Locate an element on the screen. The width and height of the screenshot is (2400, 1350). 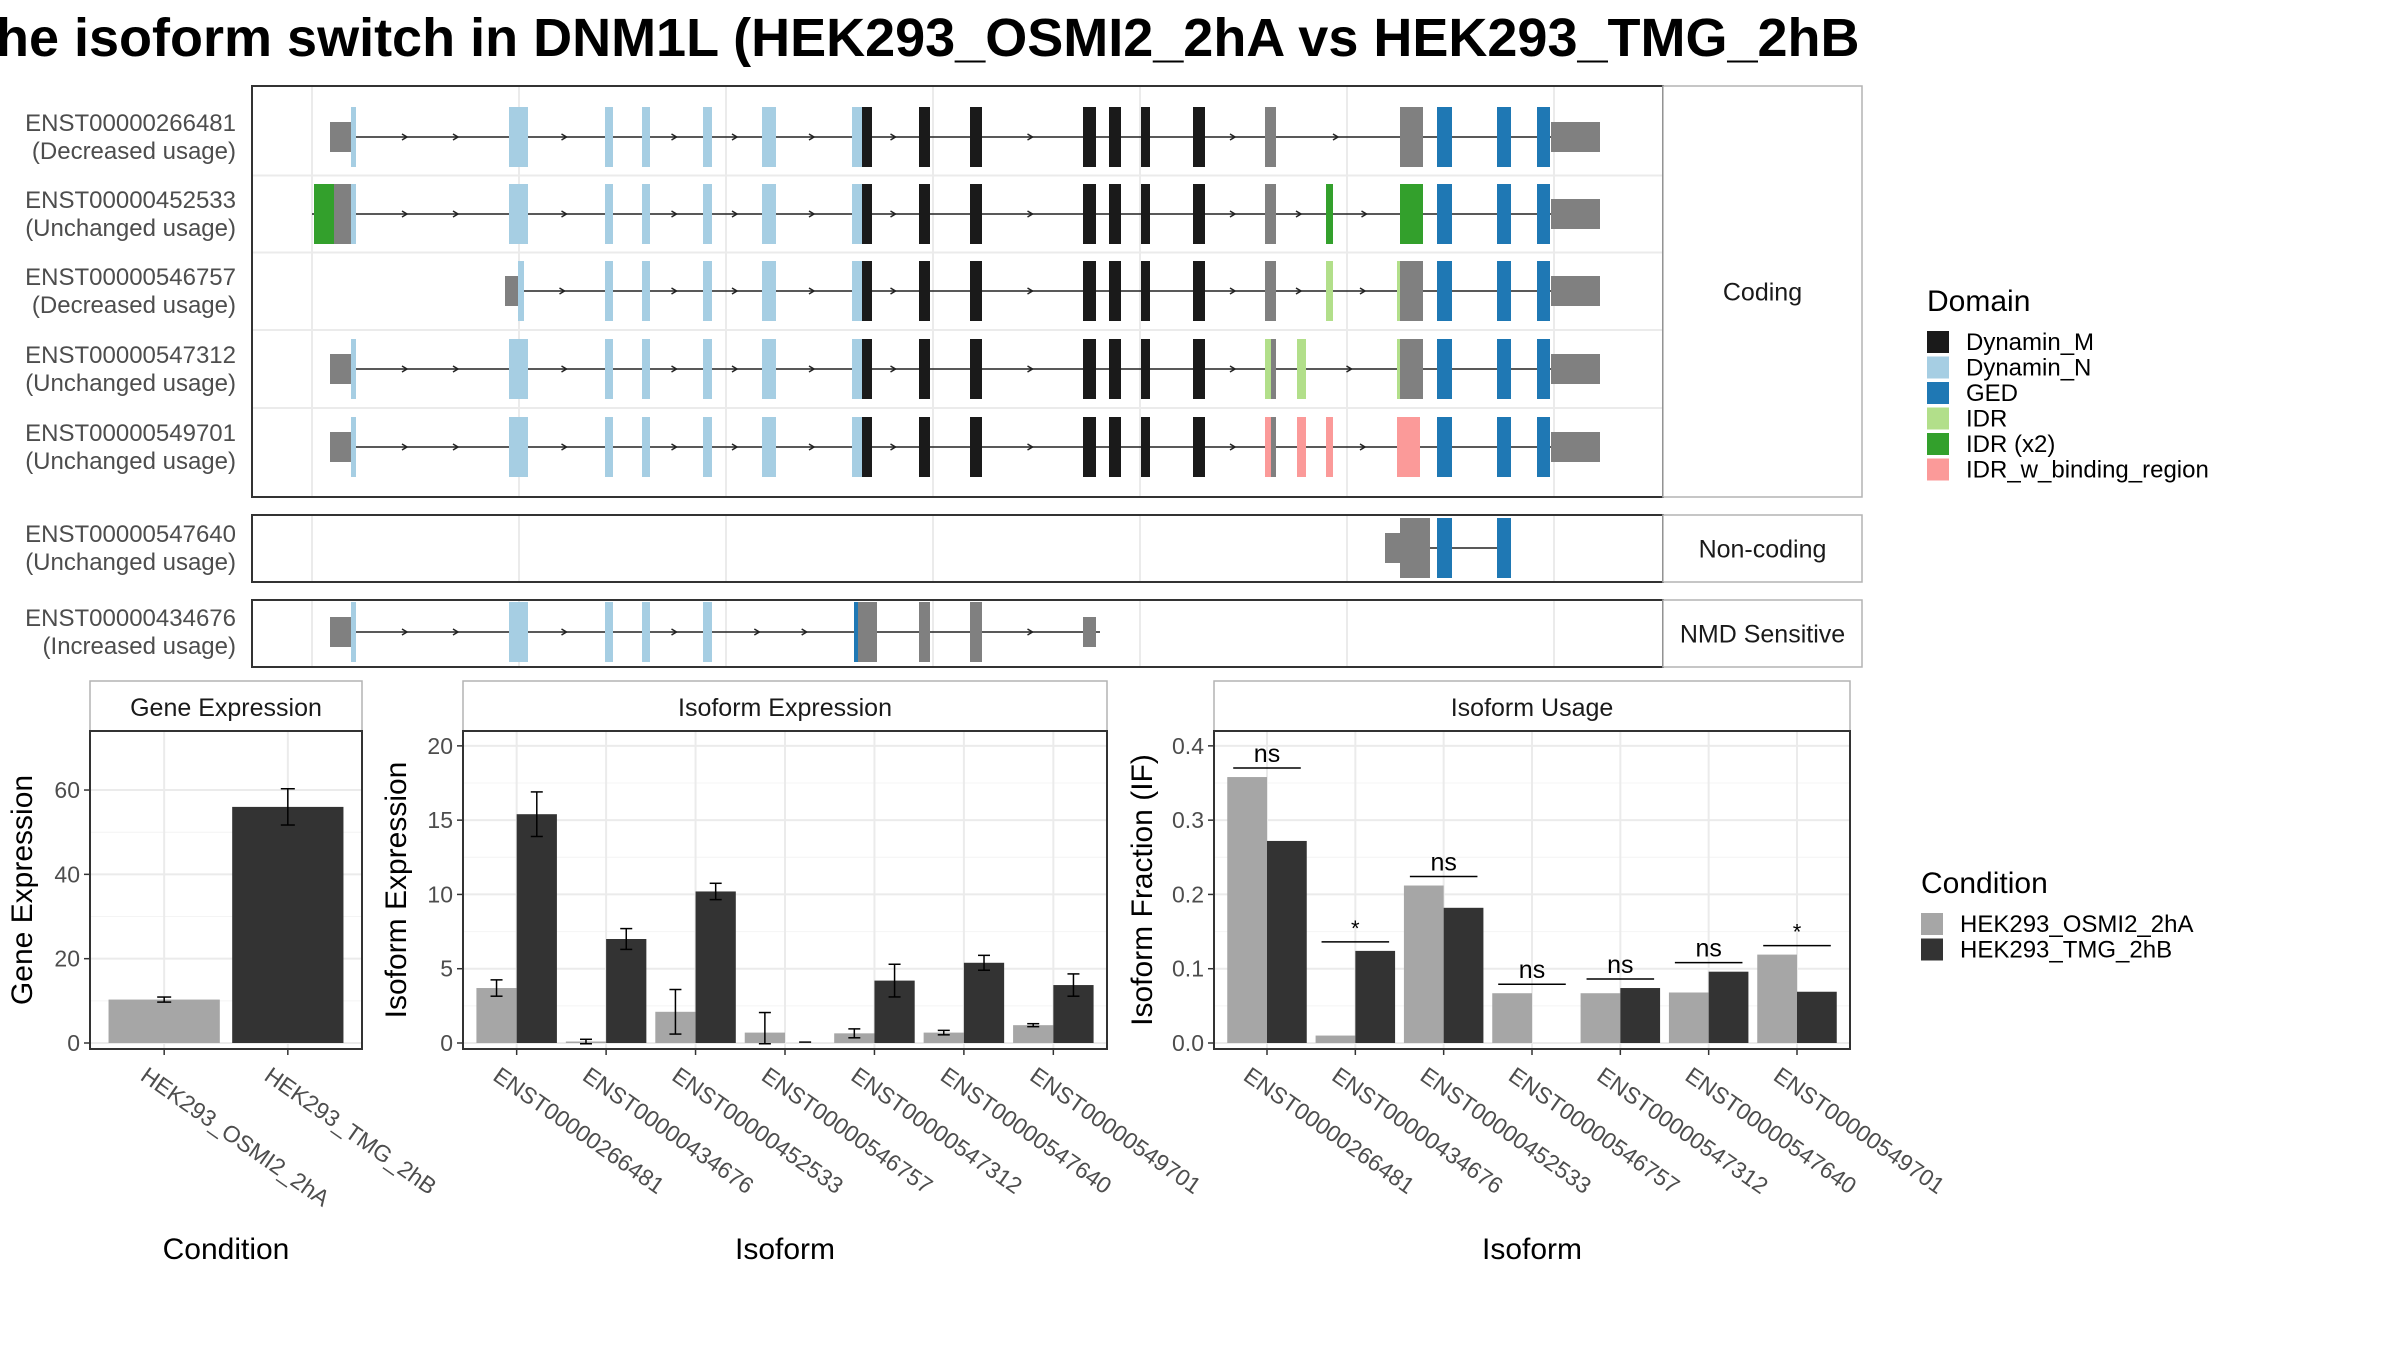
bar-HEK293_OSMI2_2hA-ENST00000434676 is located at coordinates (1335, 1039).